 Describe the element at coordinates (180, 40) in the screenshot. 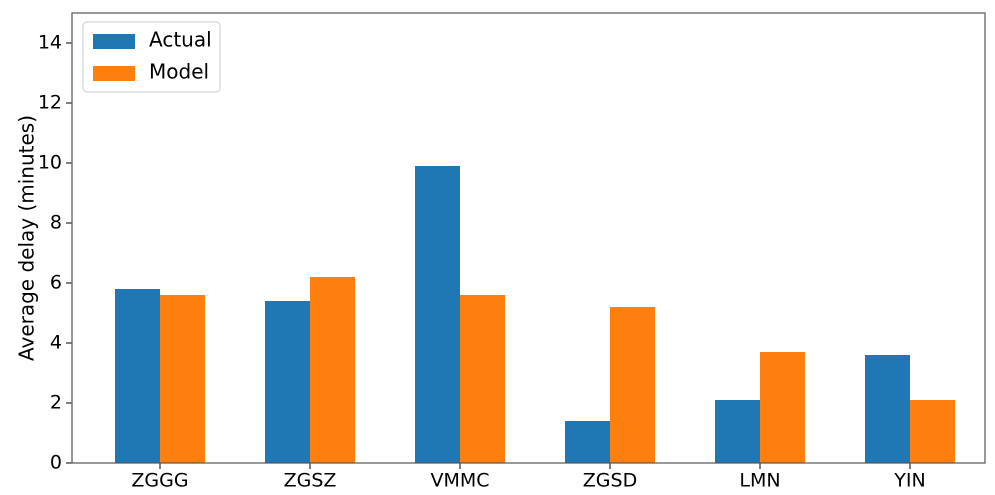

I see `legend-label: Actual` at that location.